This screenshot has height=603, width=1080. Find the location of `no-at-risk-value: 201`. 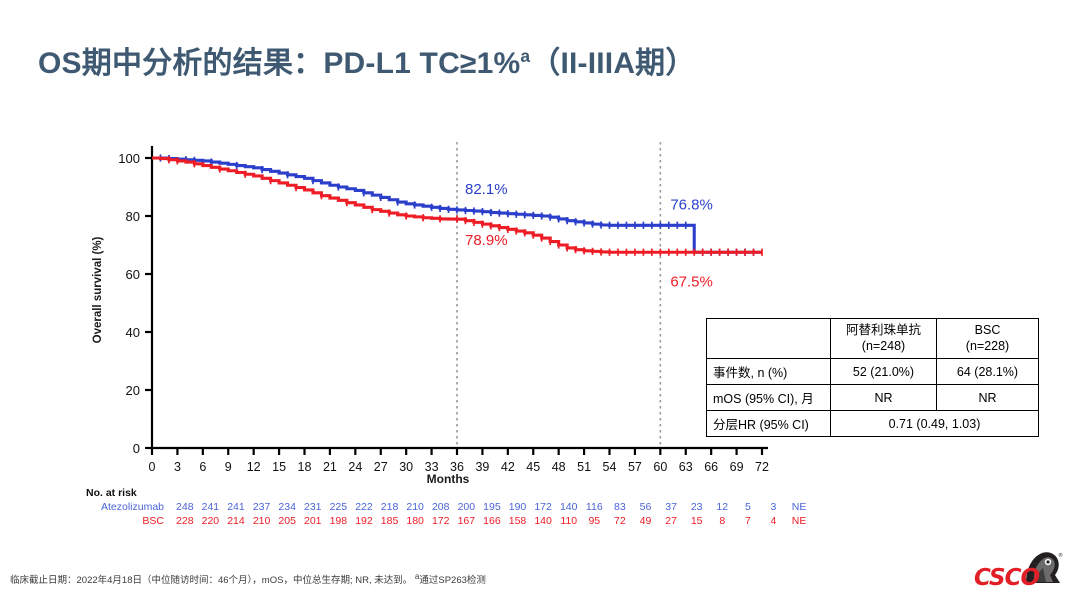

no-at-risk-value: 201 is located at coordinates (313, 521).